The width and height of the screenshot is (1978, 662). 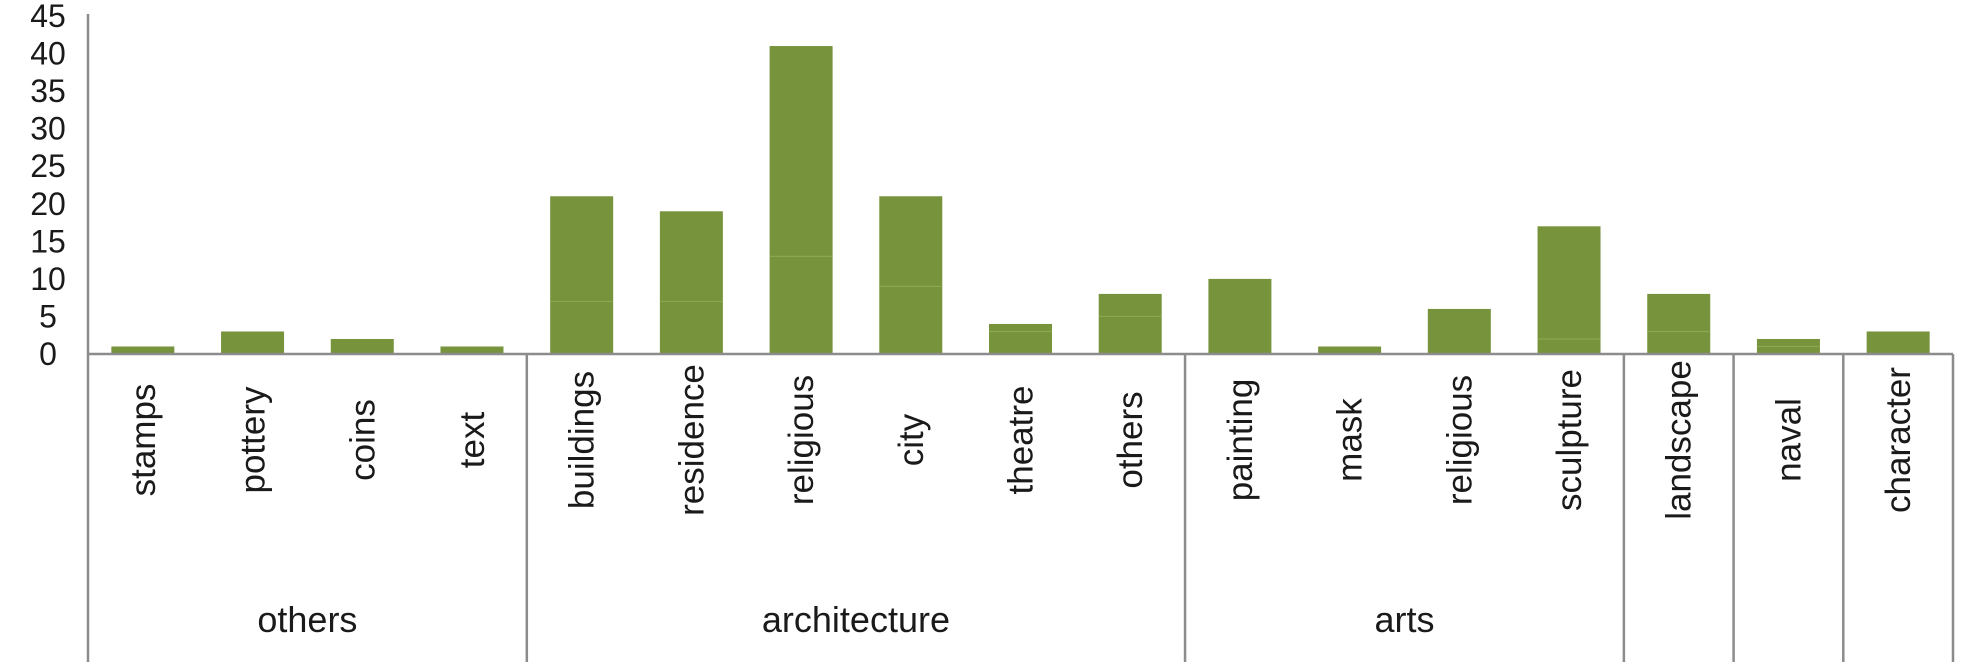 What do you see at coordinates (143, 440) in the screenshot?
I see `category-label: stamps` at bounding box center [143, 440].